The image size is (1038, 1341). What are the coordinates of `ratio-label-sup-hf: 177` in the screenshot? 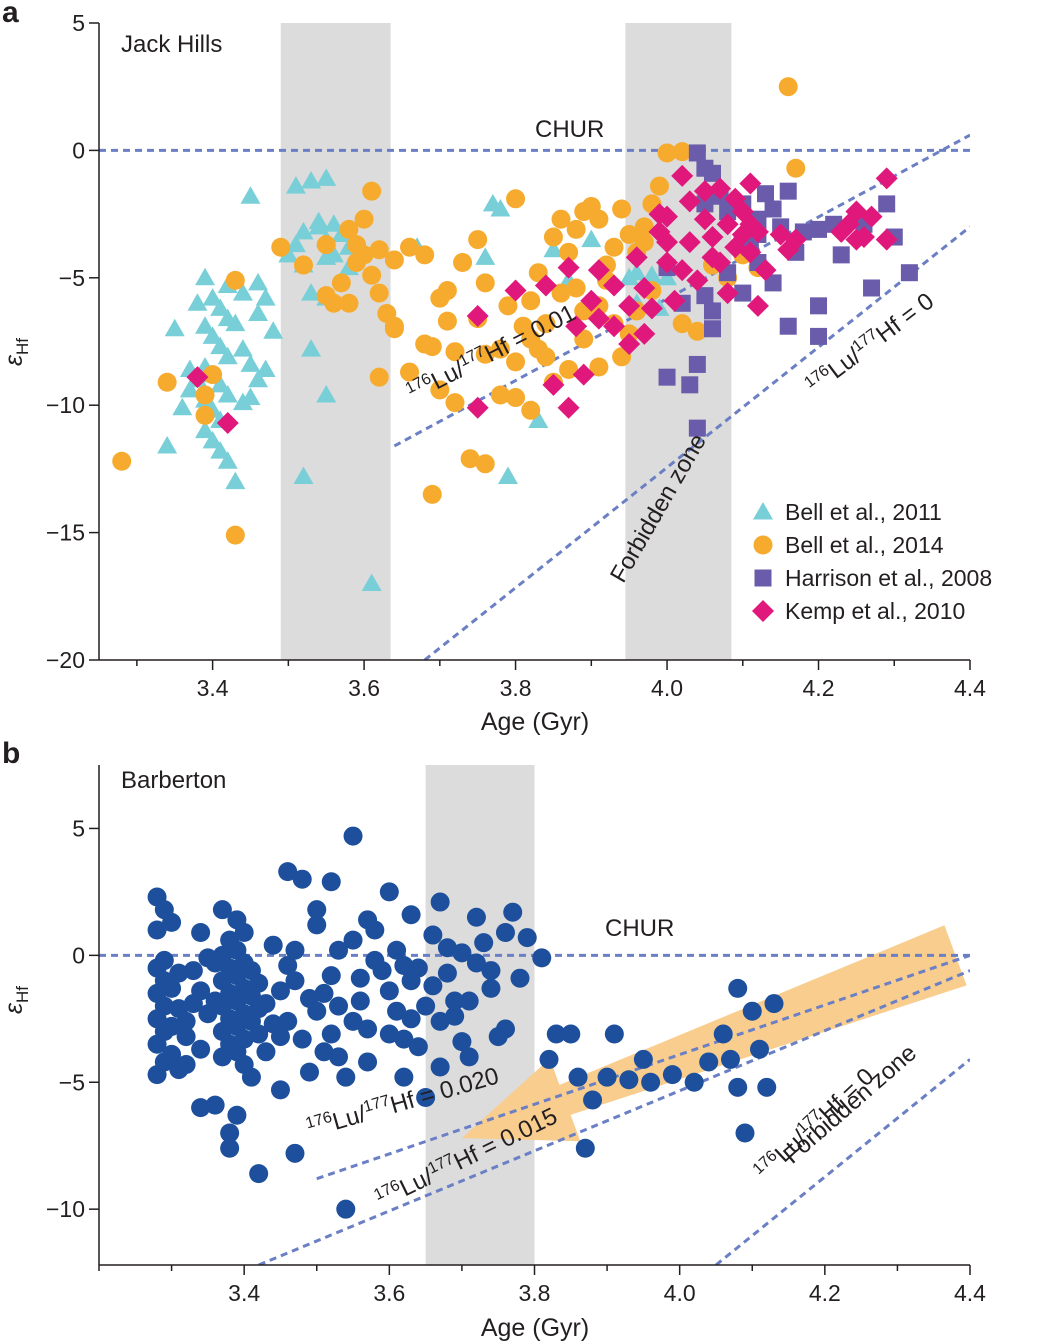 It's located at (376, 1104).